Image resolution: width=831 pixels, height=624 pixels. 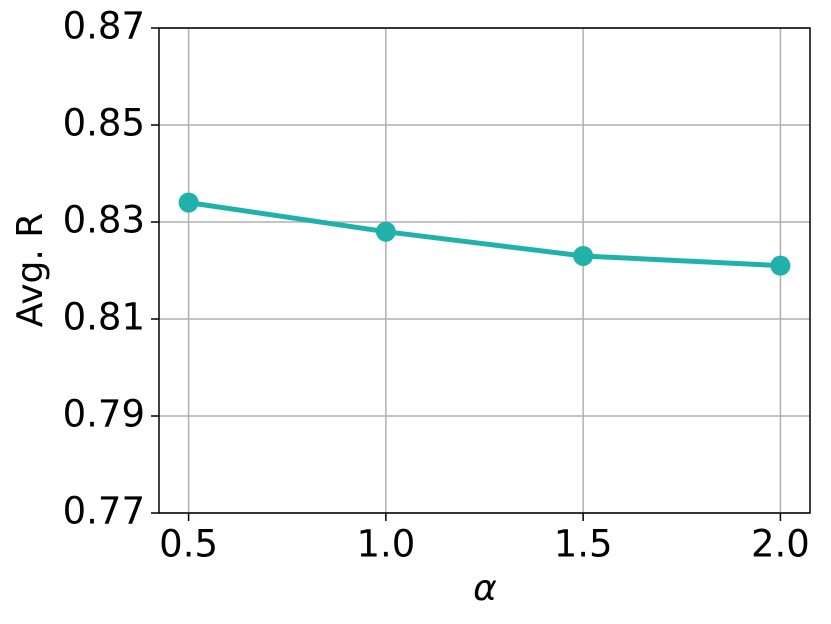 I want to click on data-line, so click(x=484, y=234).